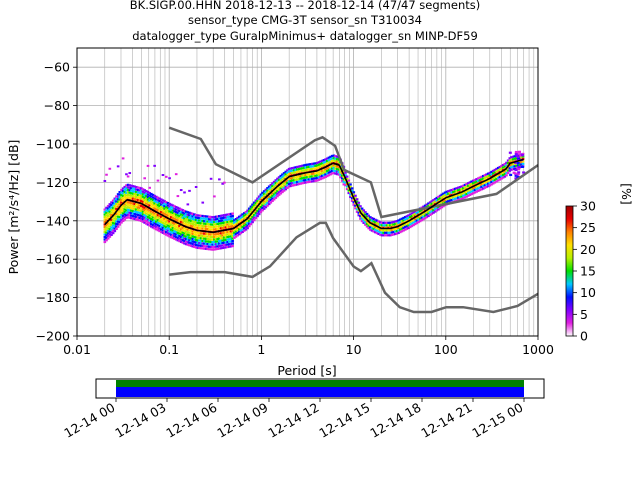 The image size is (640, 480). I want to click on y-tick-label: −180, so click(53, 297).